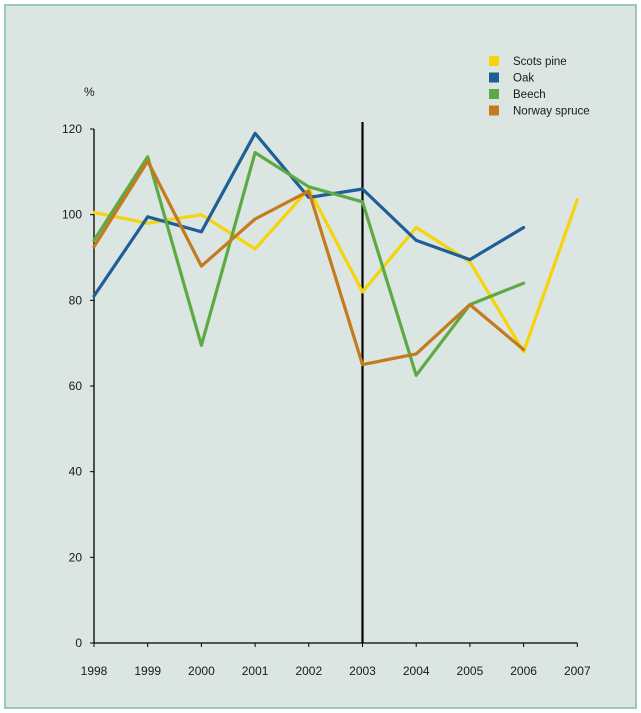 The height and width of the screenshot is (713, 641). What do you see at coordinates (76, 557) in the screenshot?
I see `y-tick-label: 20` at bounding box center [76, 557].